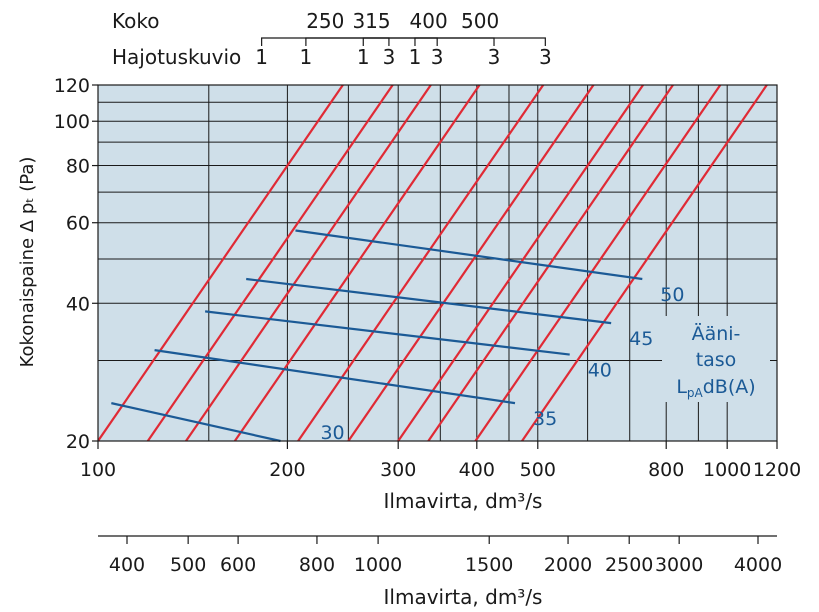 The width and height of the screenshot is (819, 612). I want to click on sound-label-30: 30, so click(332, 433).